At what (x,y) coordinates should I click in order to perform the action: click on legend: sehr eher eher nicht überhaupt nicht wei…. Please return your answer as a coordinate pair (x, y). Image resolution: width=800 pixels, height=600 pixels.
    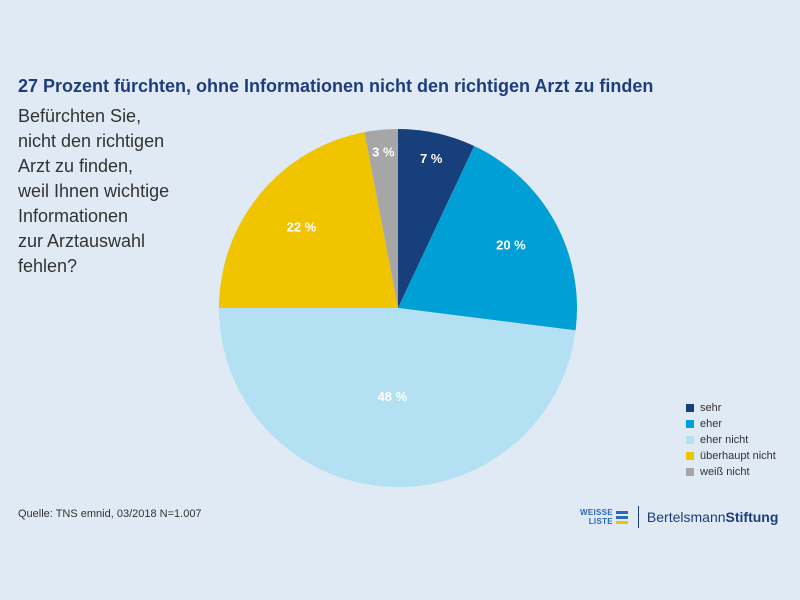
    Looking at the image, I should click on (731, 440).